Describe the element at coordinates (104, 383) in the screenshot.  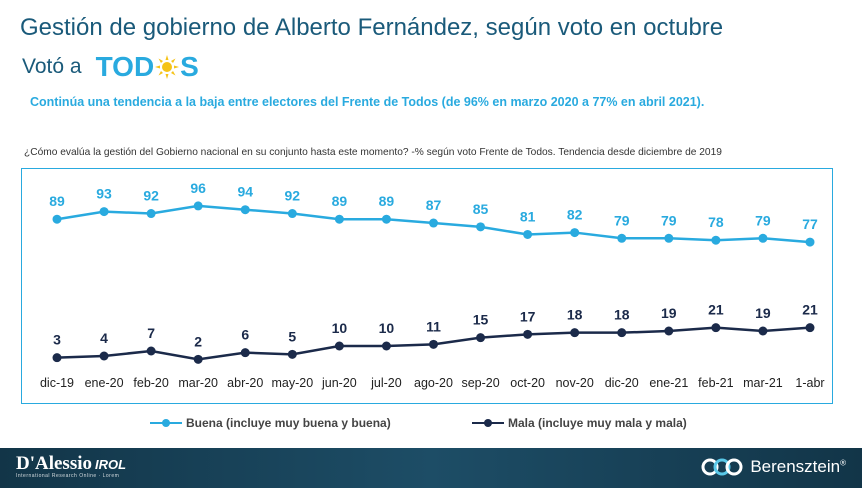
I see `x-tick-label-1: ene-20` at that location.